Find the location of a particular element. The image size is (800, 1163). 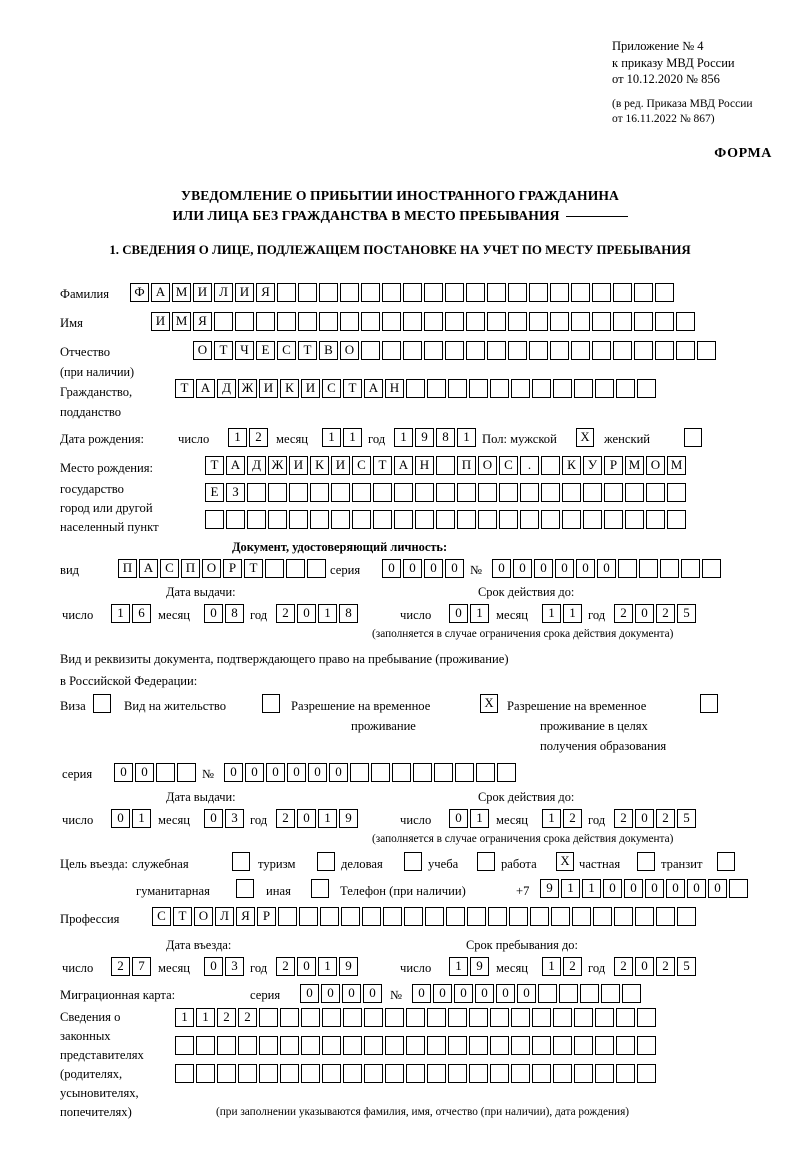

char-cell: П is located at coordinates (127, 568).